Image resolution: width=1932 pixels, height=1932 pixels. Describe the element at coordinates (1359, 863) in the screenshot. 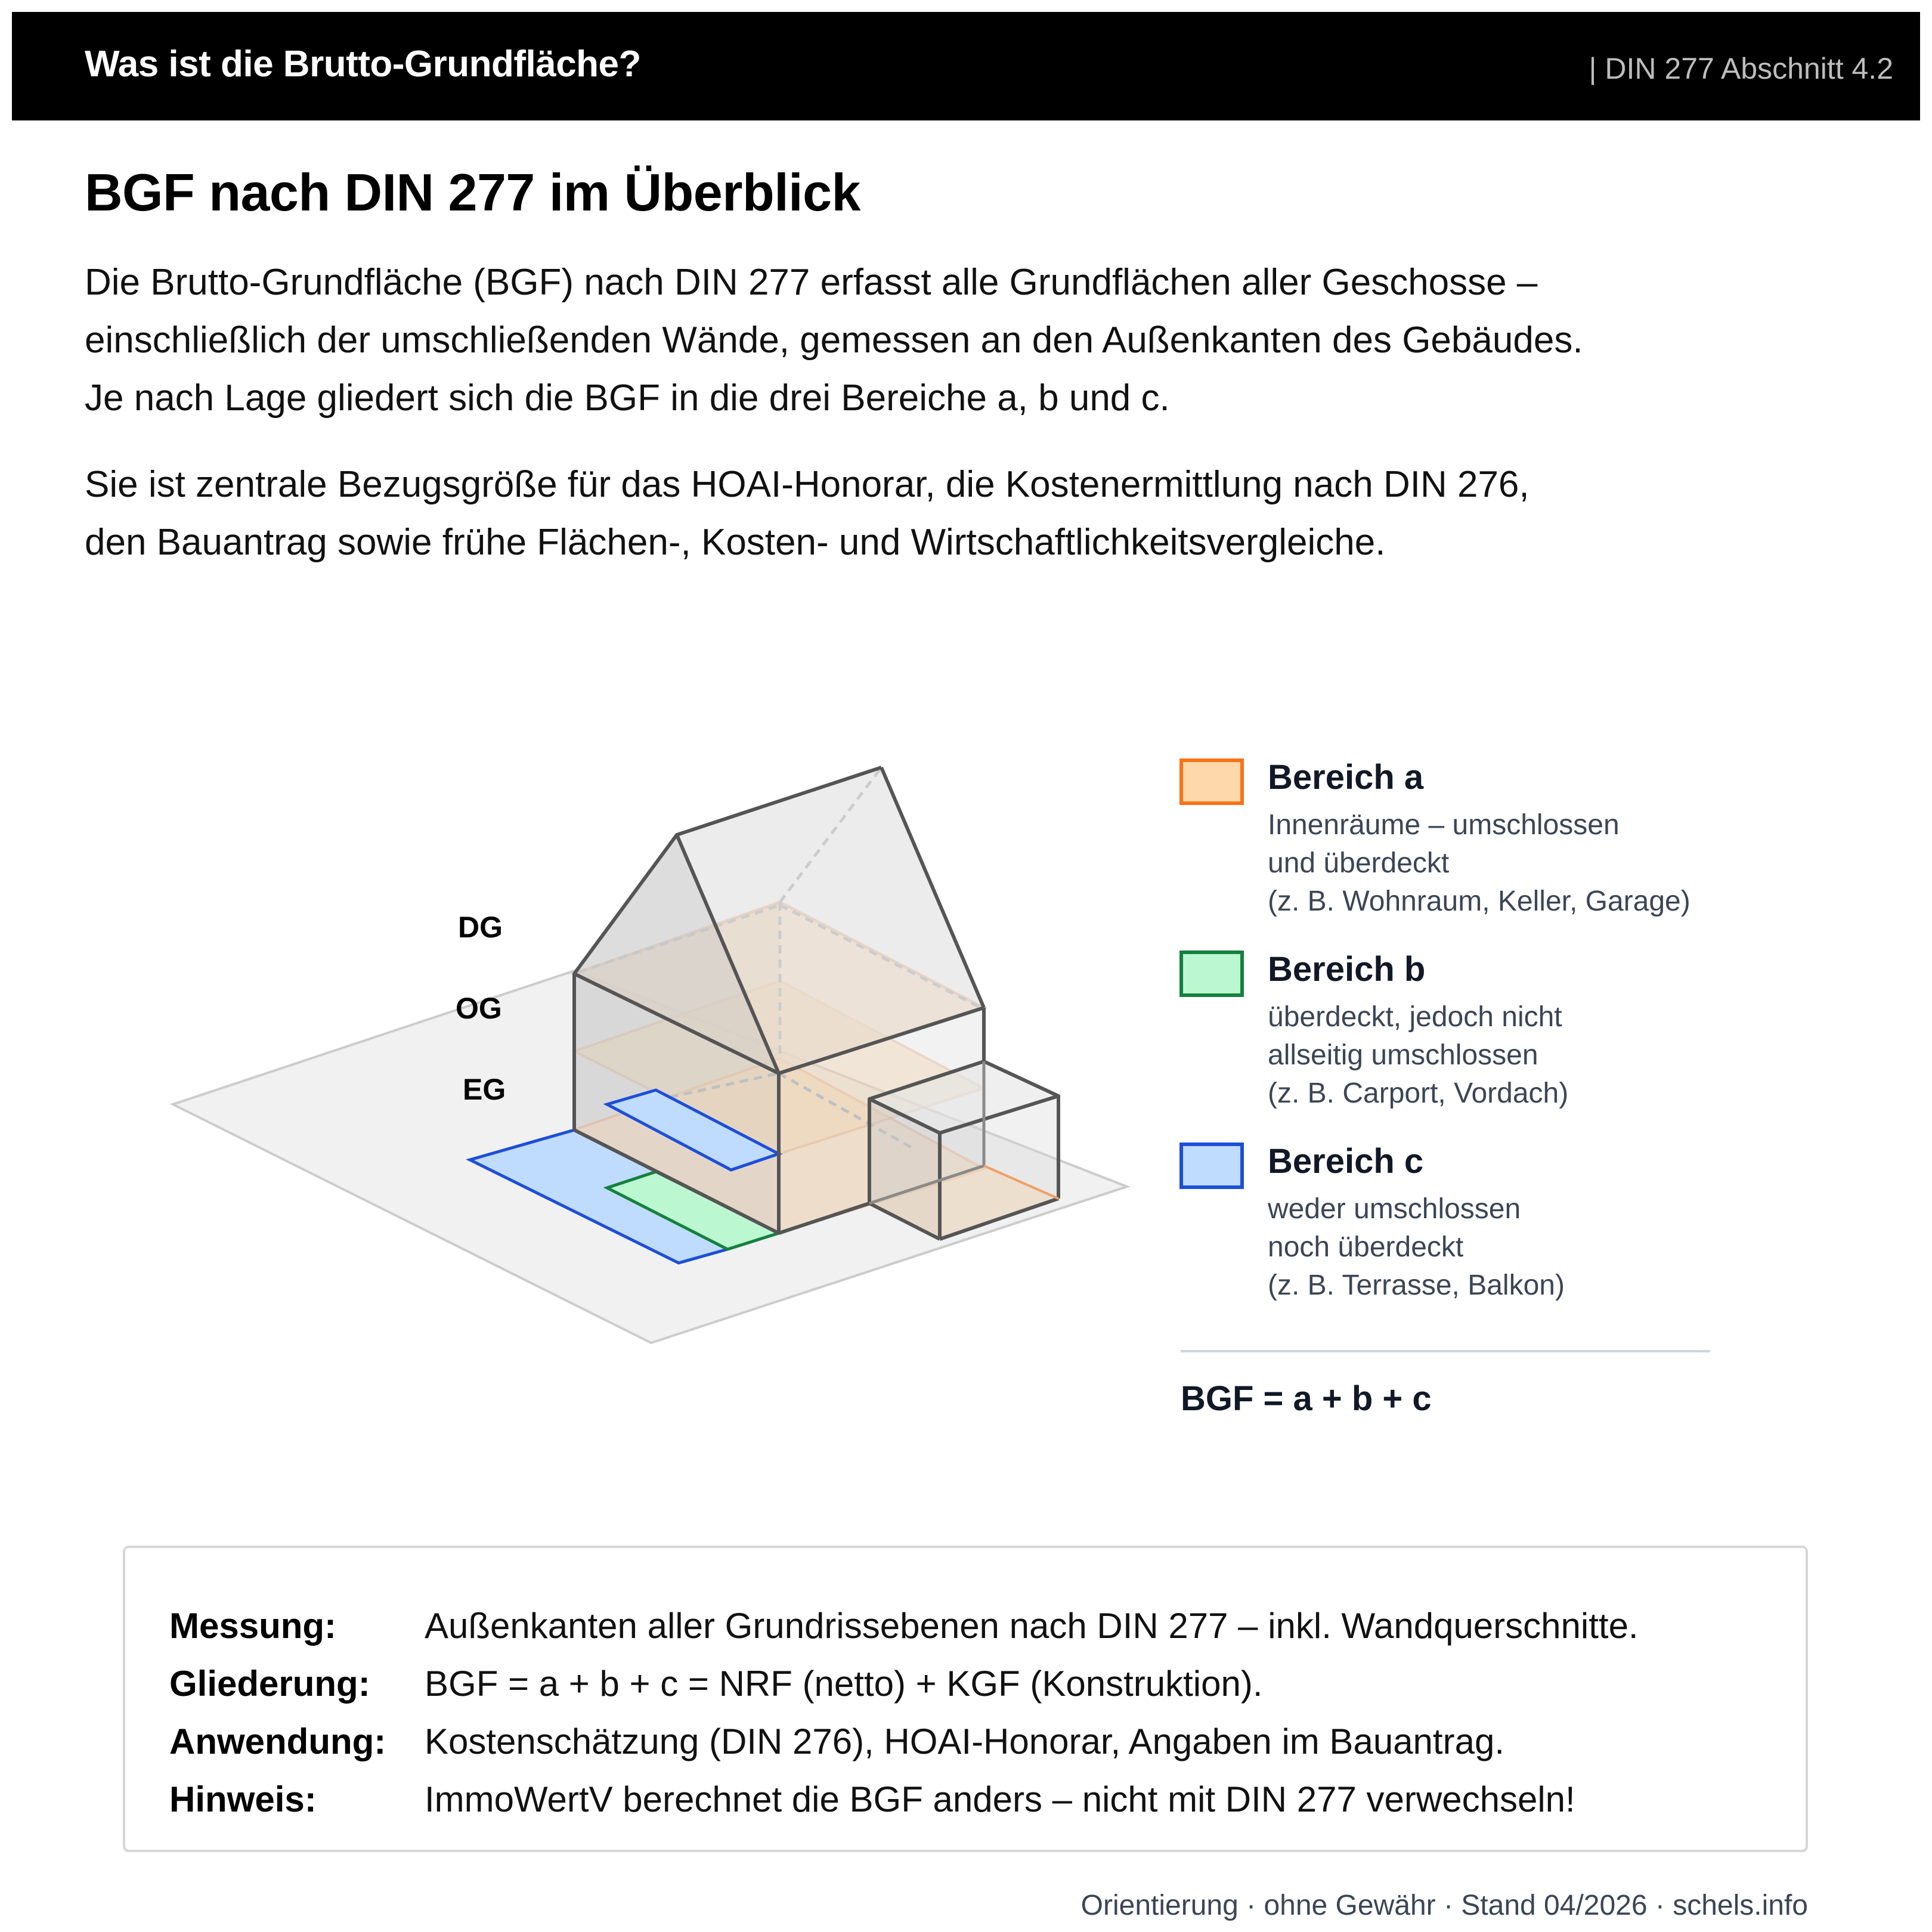

I see `description-line: und überdeckt` at that location.